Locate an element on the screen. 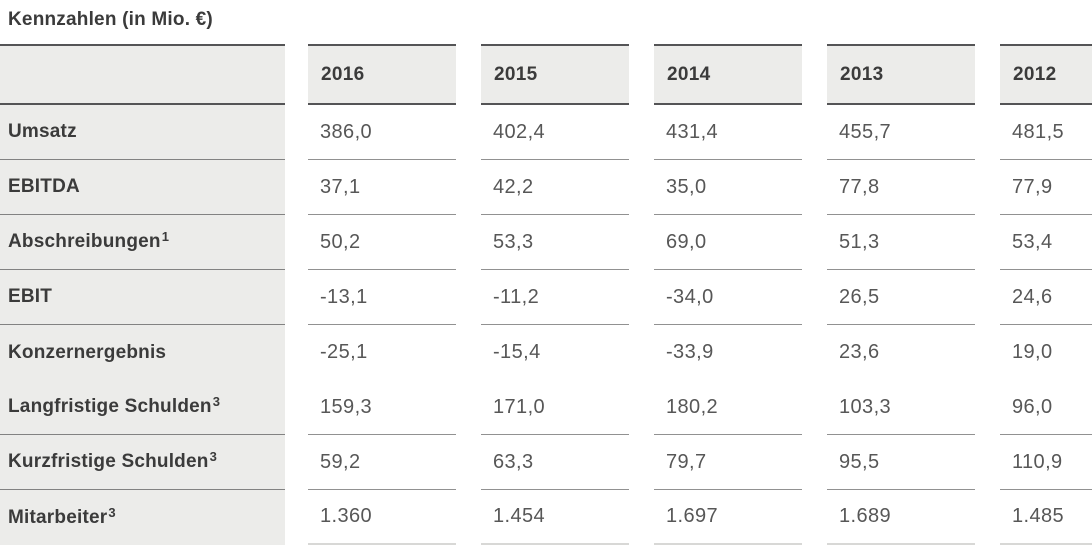 This screenshot has height=545, width=1092. value-cell: 19,0 is located at coordinates (1046, 352).